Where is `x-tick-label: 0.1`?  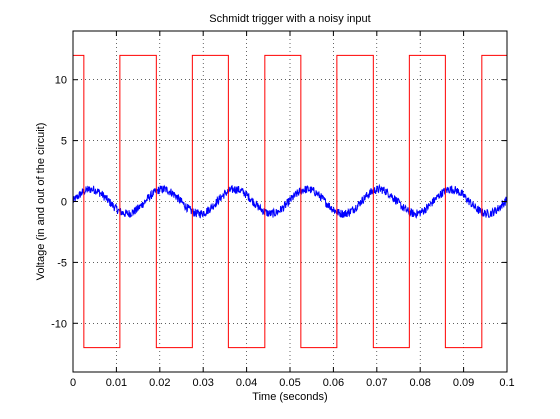 x-tick-label: 0.1 is located at coordinates (506, 383).